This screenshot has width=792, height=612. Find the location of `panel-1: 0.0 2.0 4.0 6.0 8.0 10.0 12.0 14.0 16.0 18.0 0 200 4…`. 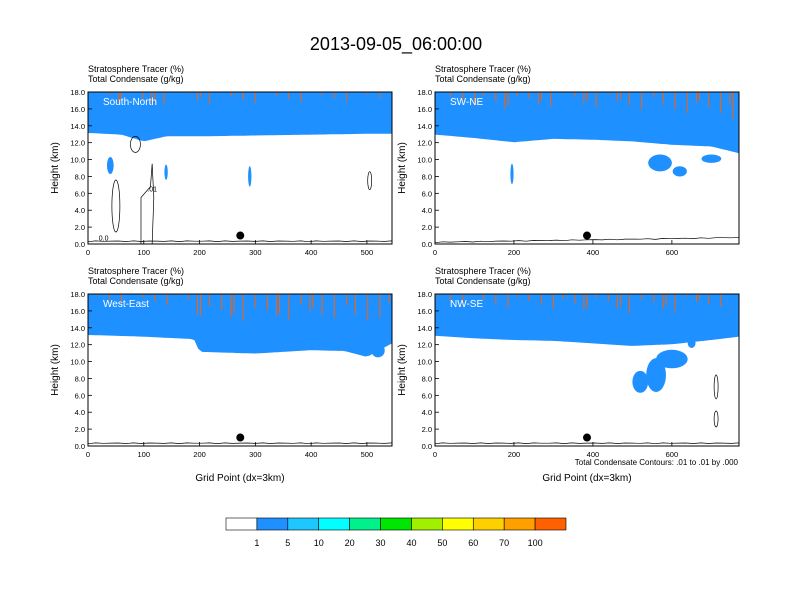

panel-1: 0.0 2.0 4.0 6.0 8.0 10.0 12.0 14.0 16.0 18.0 0 200 4… is located at coordinates (568, 160).